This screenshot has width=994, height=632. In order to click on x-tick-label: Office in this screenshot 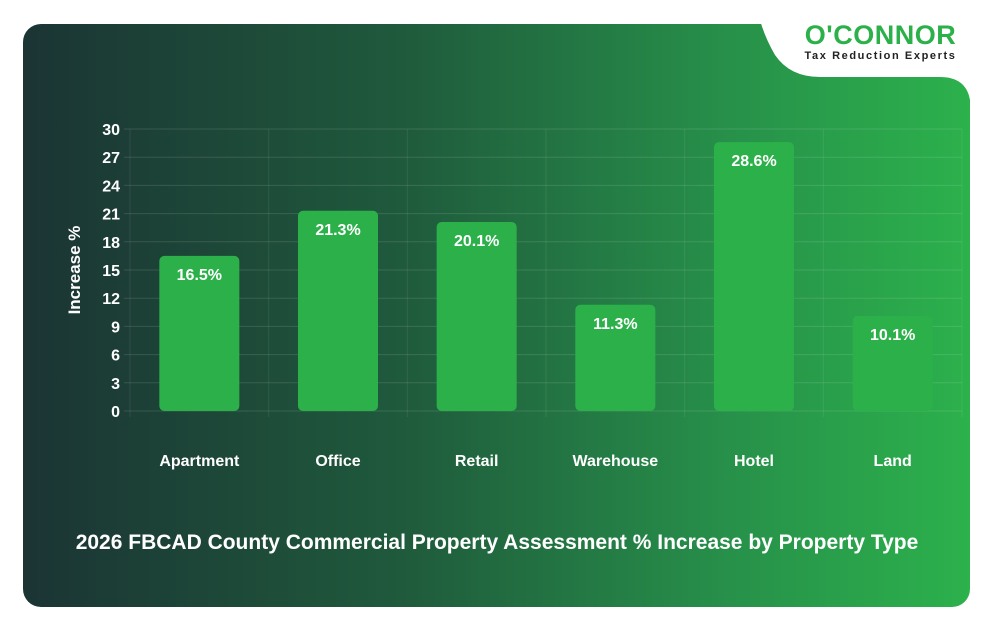, I will do `click(337, 461)`.